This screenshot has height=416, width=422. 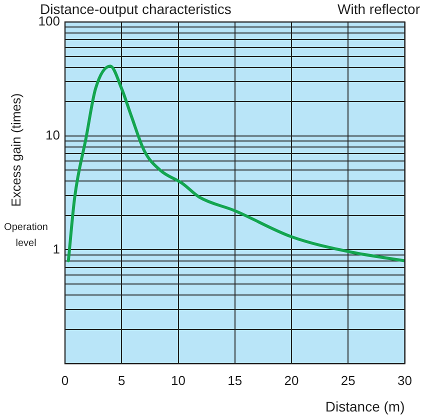 What do you see at coordinates (178, 380) in the screenshot?
I see `x-tick-label: 10` at bounding box center [178, 380].